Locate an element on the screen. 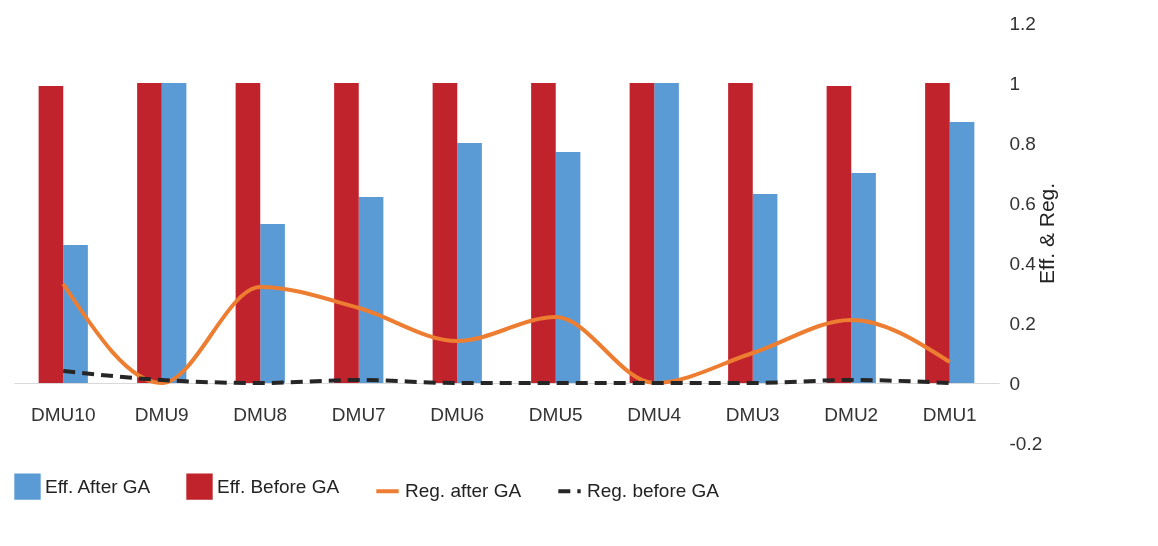 Image resolution: width=1158 pixels, height=546 pixels. x-tick-label: DMU8 is located at coordinates (260, 414).